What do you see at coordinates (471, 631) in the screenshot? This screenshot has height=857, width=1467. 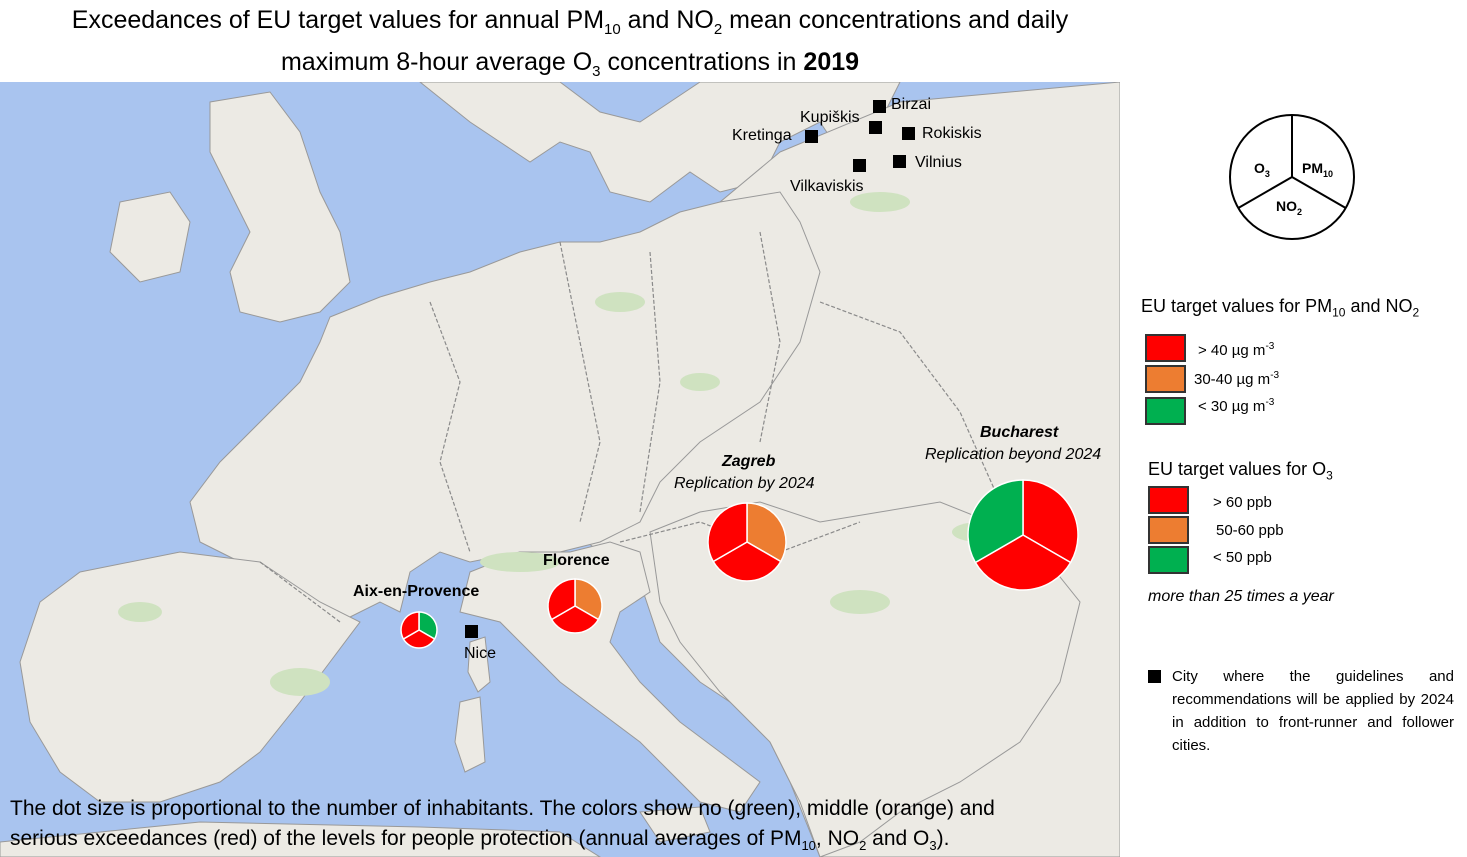 I see `city-marker-nice` at bounding box center [471, 631].